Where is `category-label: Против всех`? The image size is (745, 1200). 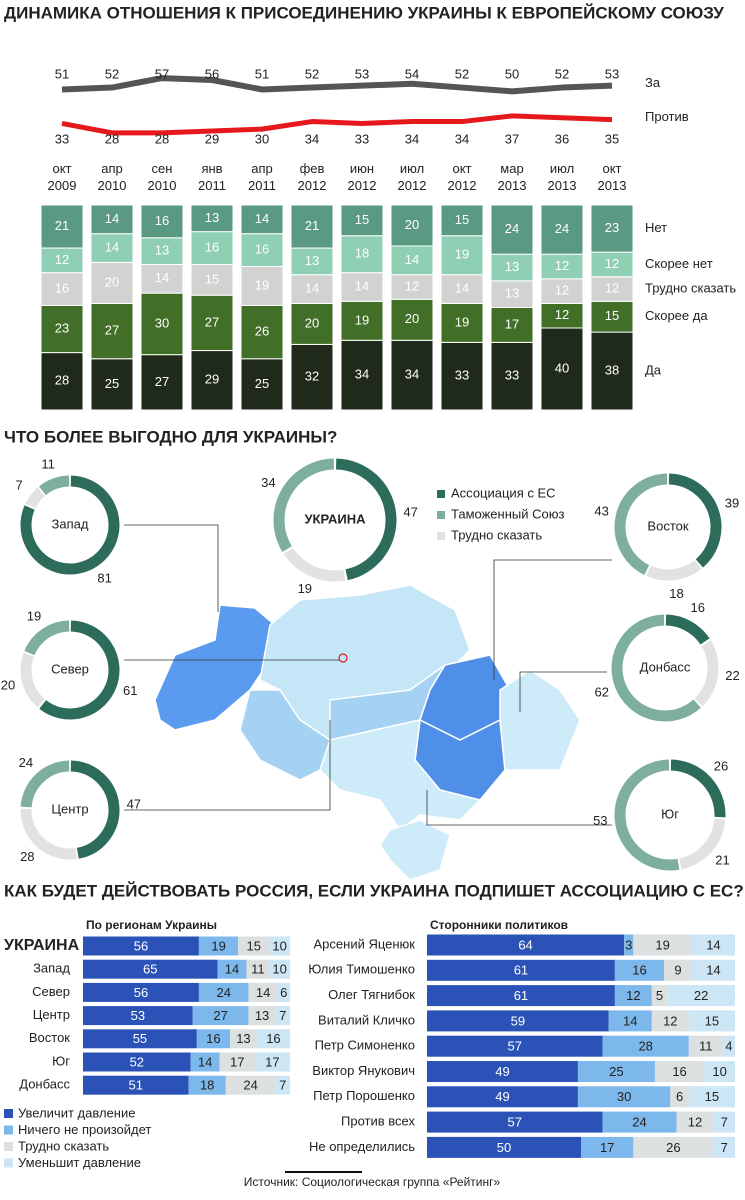
category-label: Против всех is located at coordinates (378, 1121).